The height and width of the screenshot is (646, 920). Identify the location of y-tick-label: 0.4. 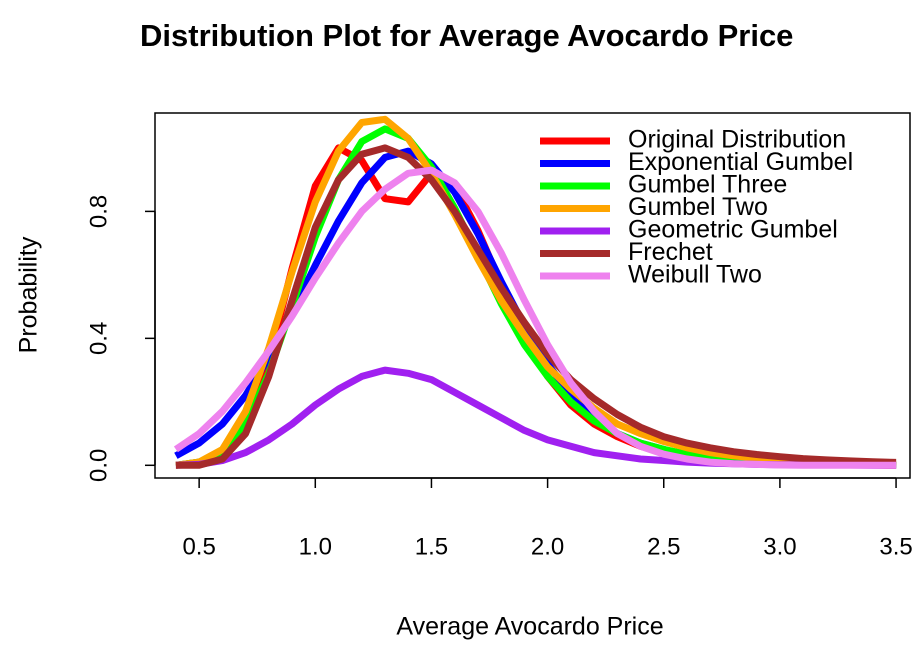
(98, 338).